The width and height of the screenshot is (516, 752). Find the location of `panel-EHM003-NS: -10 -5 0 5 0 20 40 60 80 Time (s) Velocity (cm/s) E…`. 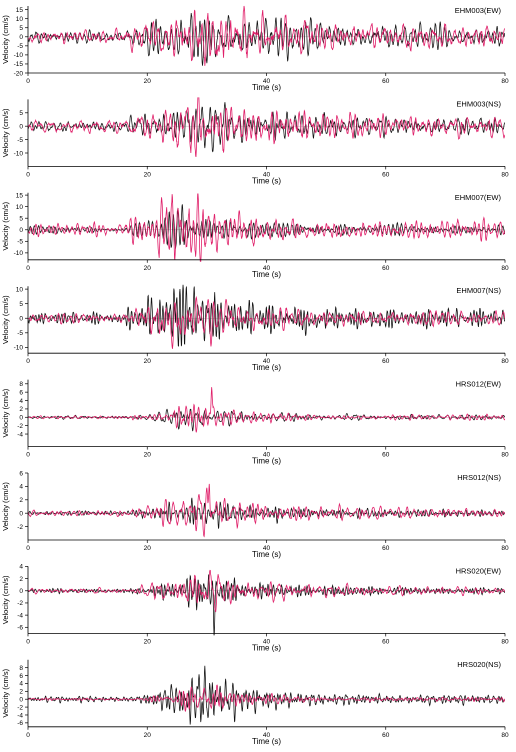

panel-EHM003-NS: -10 -5 0 5 0 20 40 60 80 Time (s) Velocity (cm/s) E… is located at coordinates (255, 141).